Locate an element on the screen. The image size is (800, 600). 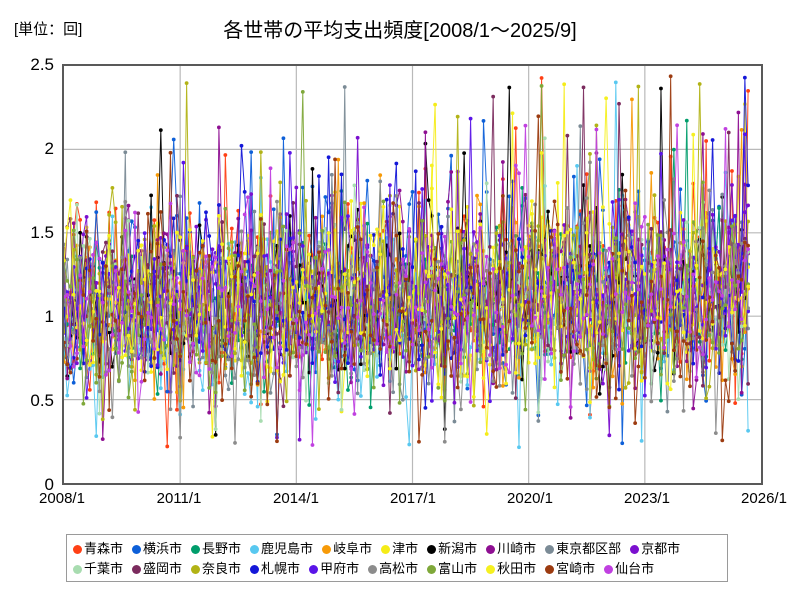
legend-item: 東京都区部 is located at coordinates (583, 549).